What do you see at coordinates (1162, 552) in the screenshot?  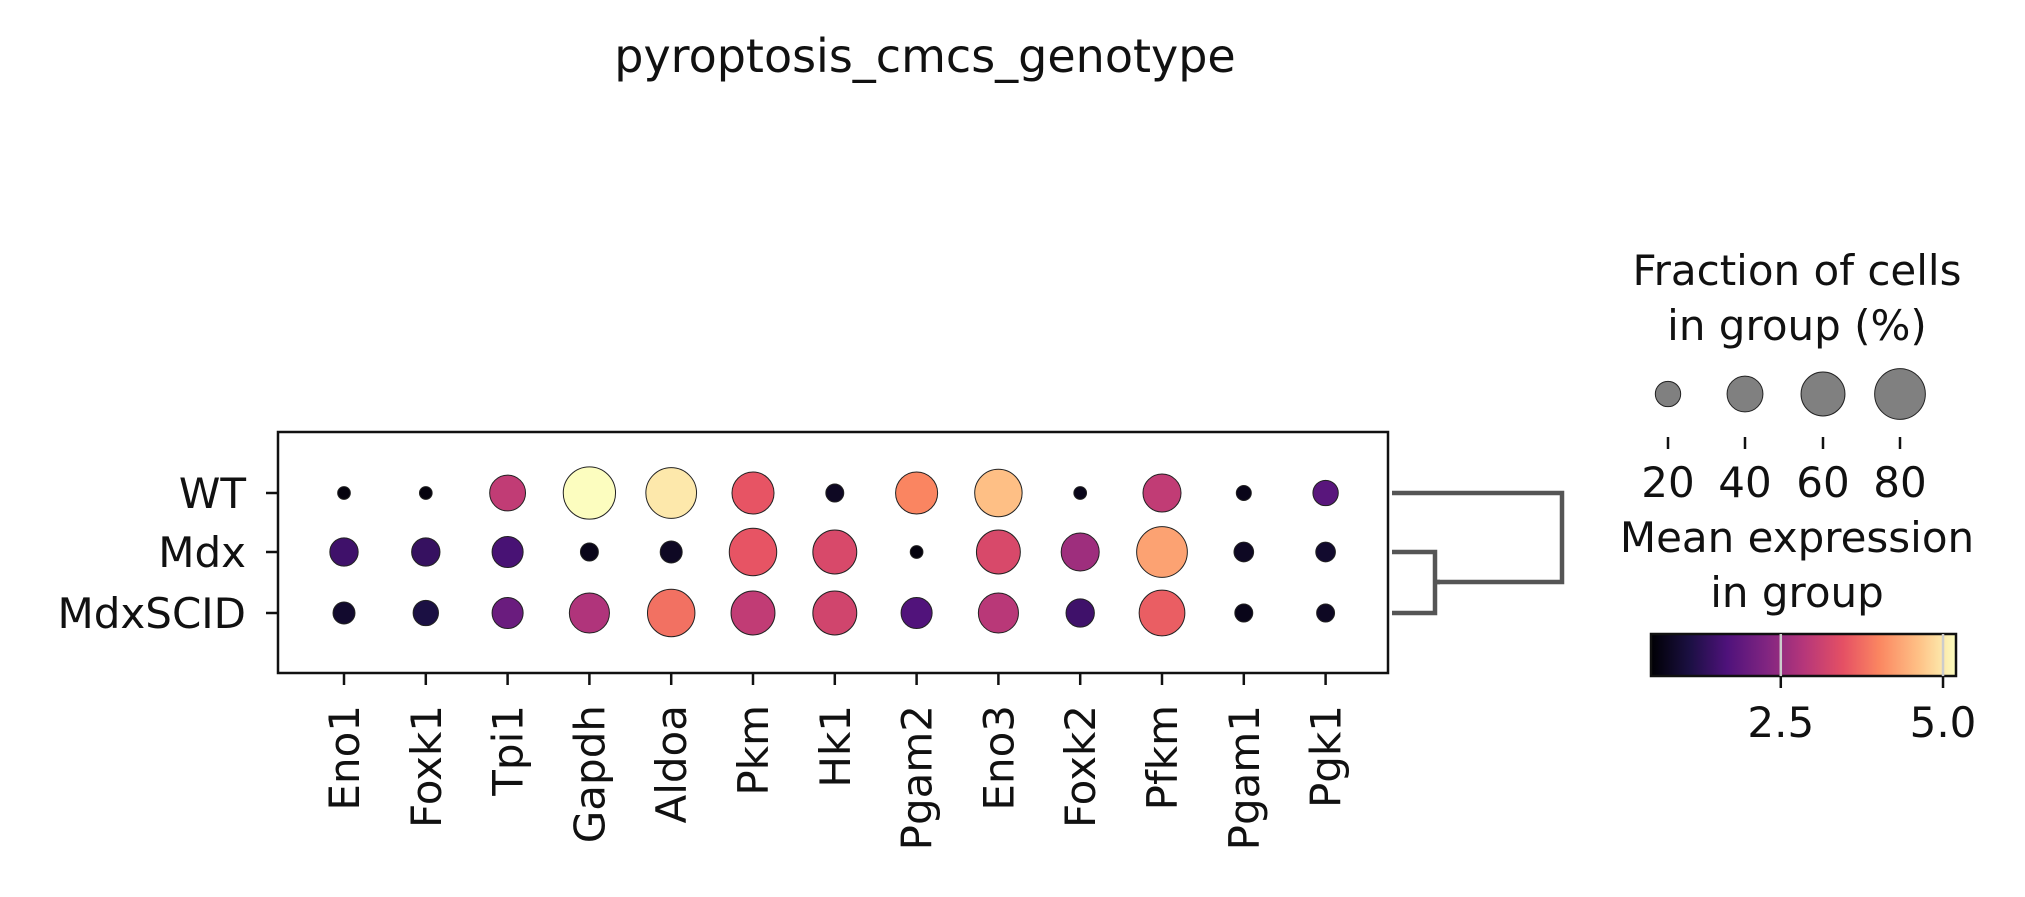 I see `dot-mdx-pfkm` at bounding box center [1162, 552].